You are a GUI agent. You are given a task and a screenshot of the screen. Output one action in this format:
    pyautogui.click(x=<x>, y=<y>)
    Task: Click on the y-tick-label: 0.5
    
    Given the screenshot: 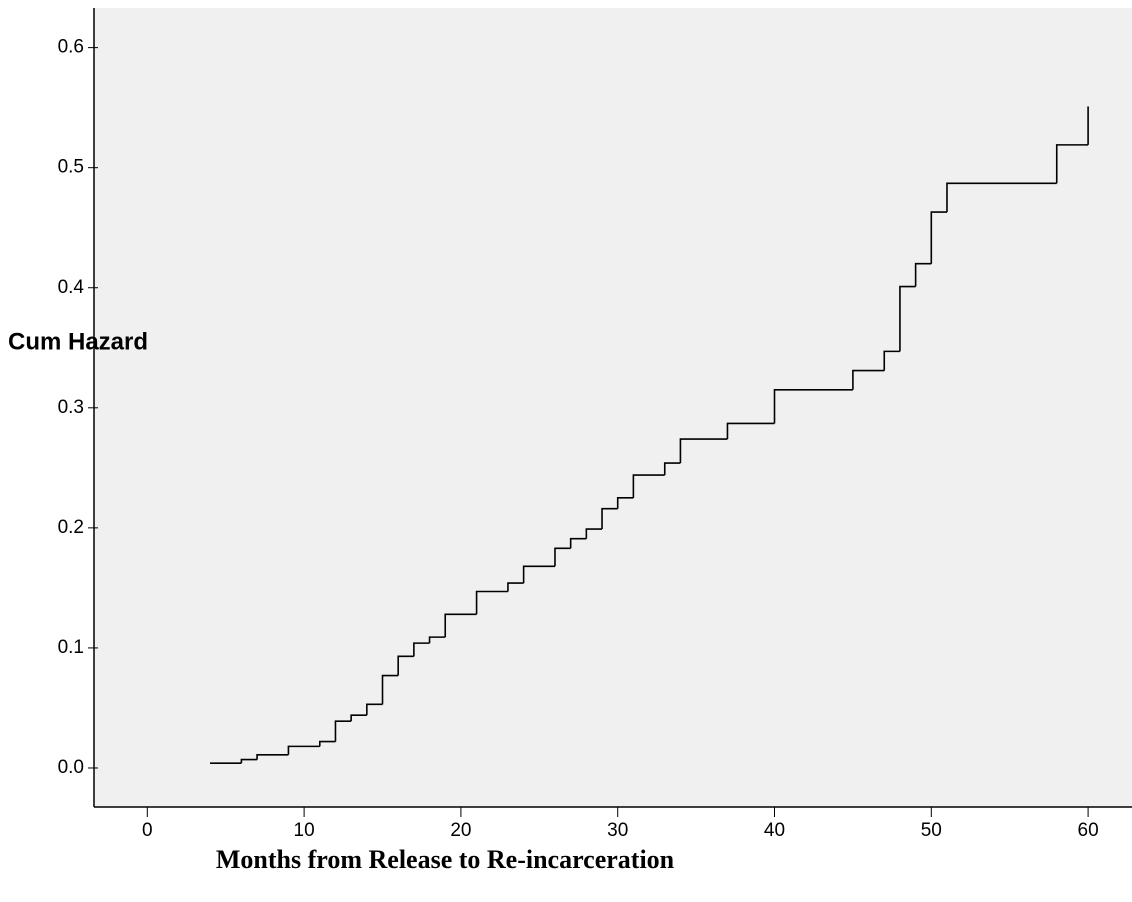 What is the action you would take?
    pyautogui.click(x=71, y=167)
    